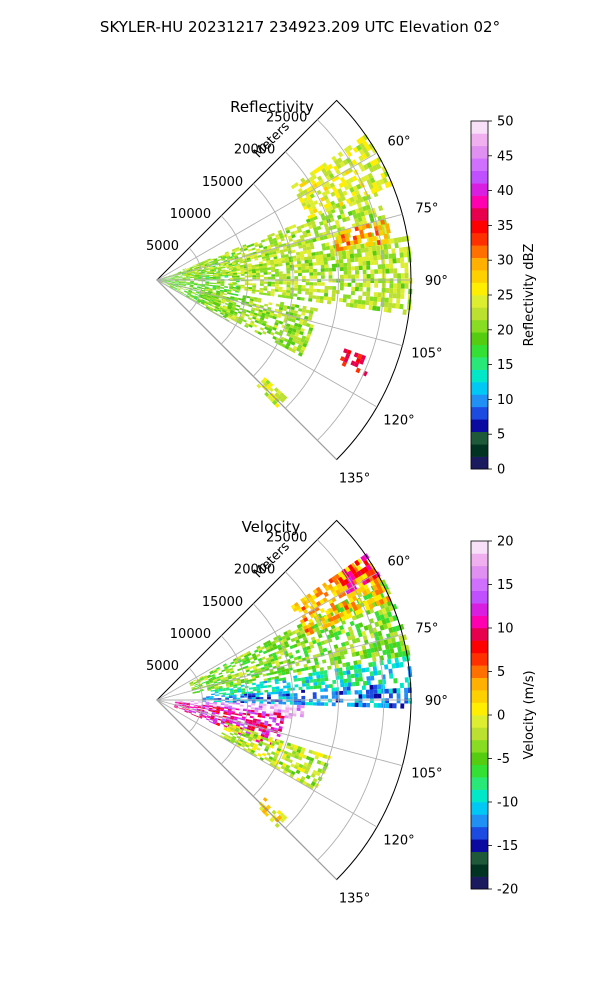 Image resolution: width=600 pixels, height=1000 pixels. I want to click on colorbar-swatch, so click(479, 659).